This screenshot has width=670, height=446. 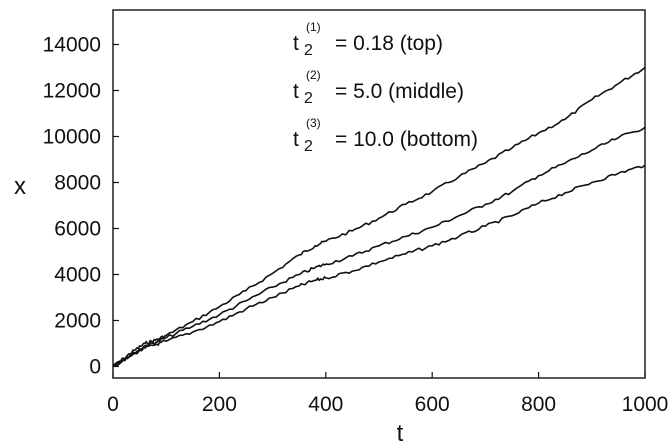 What do you see at coordinates (72, 91) in the screenshot?
I see `y-tick-label: 12000` at bounding box center [72, 91].